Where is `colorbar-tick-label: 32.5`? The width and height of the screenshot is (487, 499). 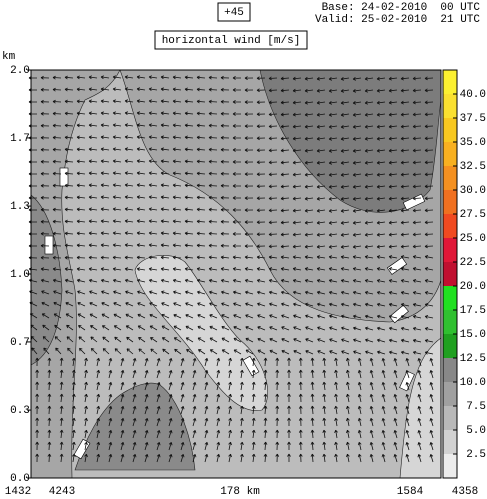 colorbar-tick-label: 32.5 is located at coordinates (473, 167).